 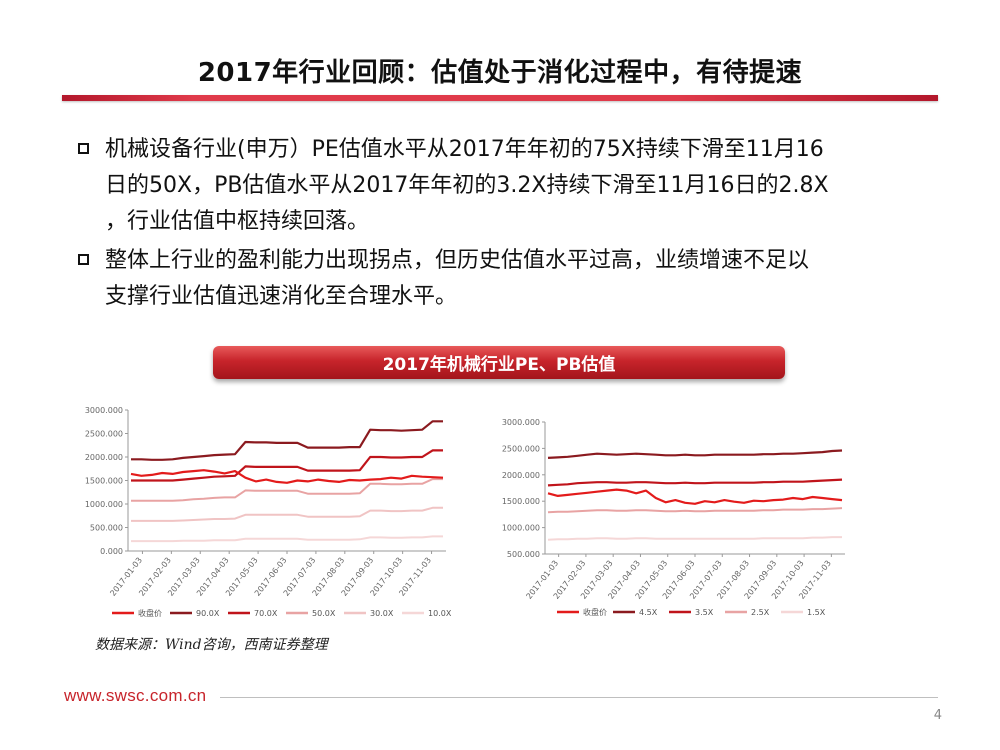 What do you see at coordinates (760, 612) in the screenshot?
I see `legend-label: 2.5X` at bounding box center [760, 612].